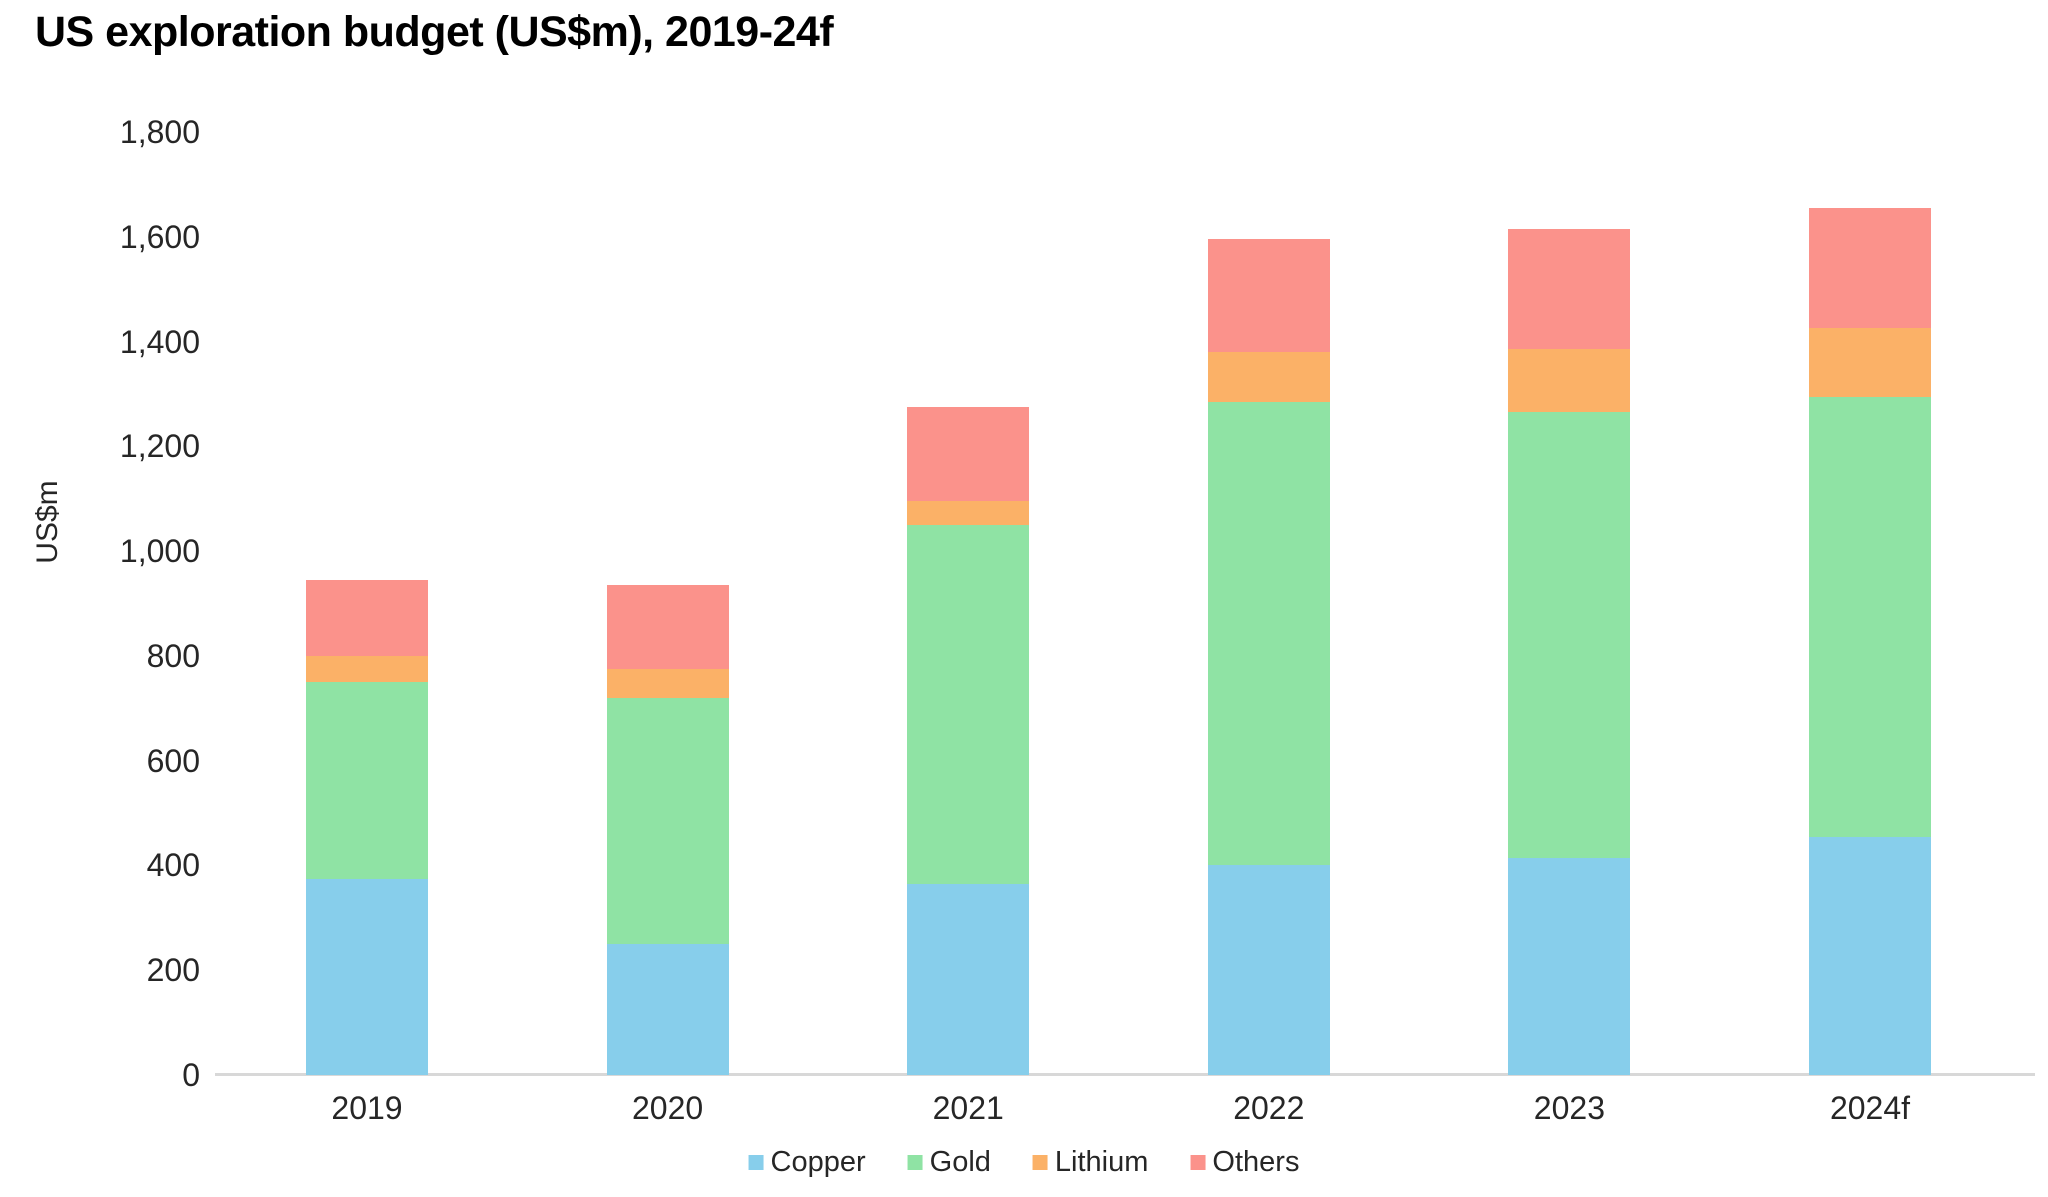 The width and height of the screenshot is (2048, 1197). I want to click on x-tick-label-2020: 2020, so click(668, 1108).